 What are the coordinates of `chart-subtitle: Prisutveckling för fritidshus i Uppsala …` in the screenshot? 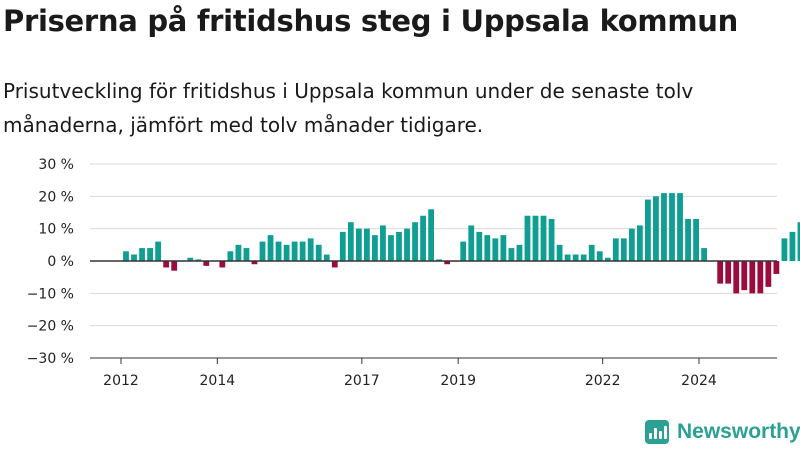 It's located at (348, 108).